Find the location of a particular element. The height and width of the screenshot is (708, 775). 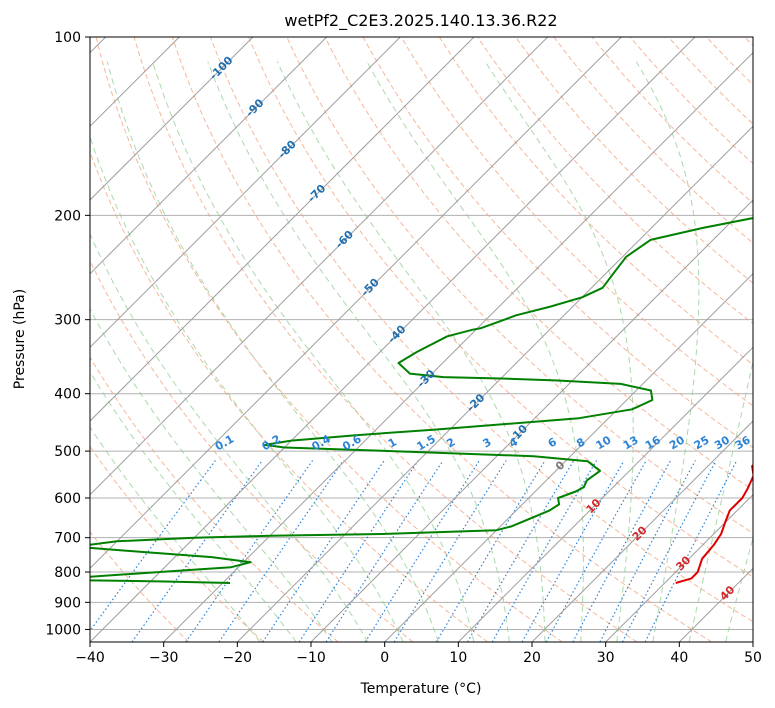

y-tick-label: 400 is located at coordinates (67, 395).